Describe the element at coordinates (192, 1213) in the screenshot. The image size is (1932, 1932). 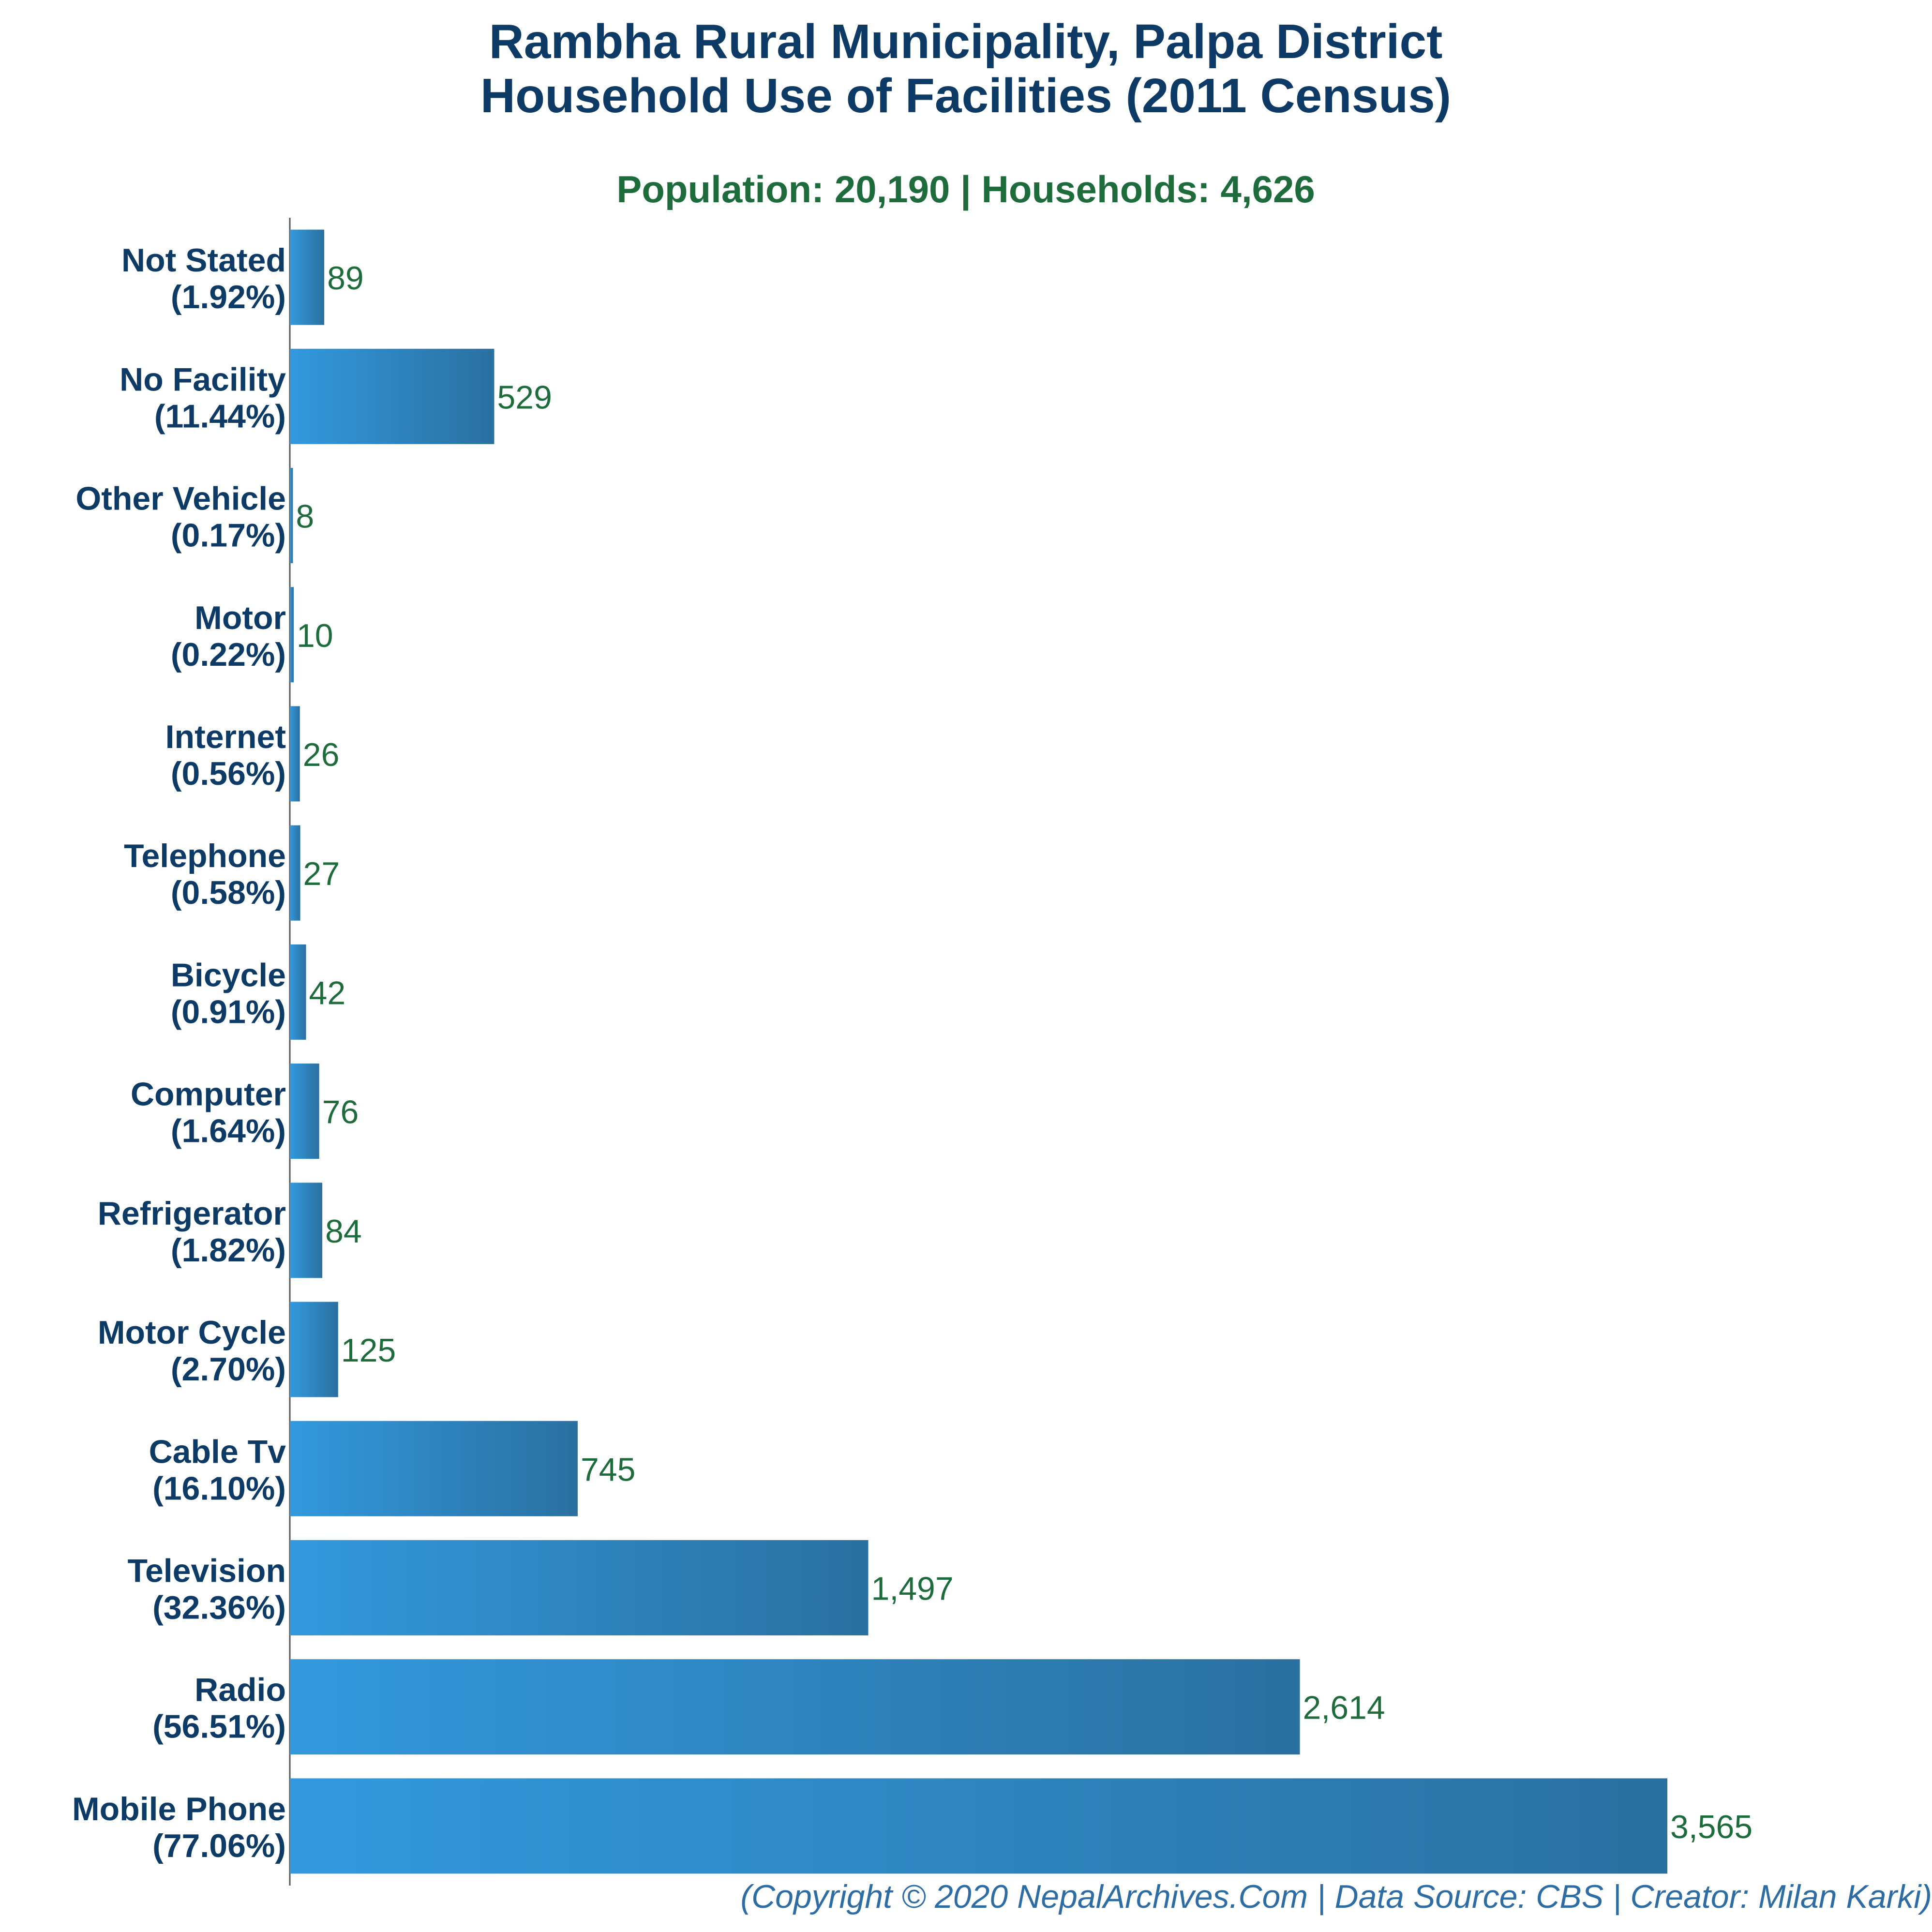
I see `category-label-8: Refrigerator` at that location.